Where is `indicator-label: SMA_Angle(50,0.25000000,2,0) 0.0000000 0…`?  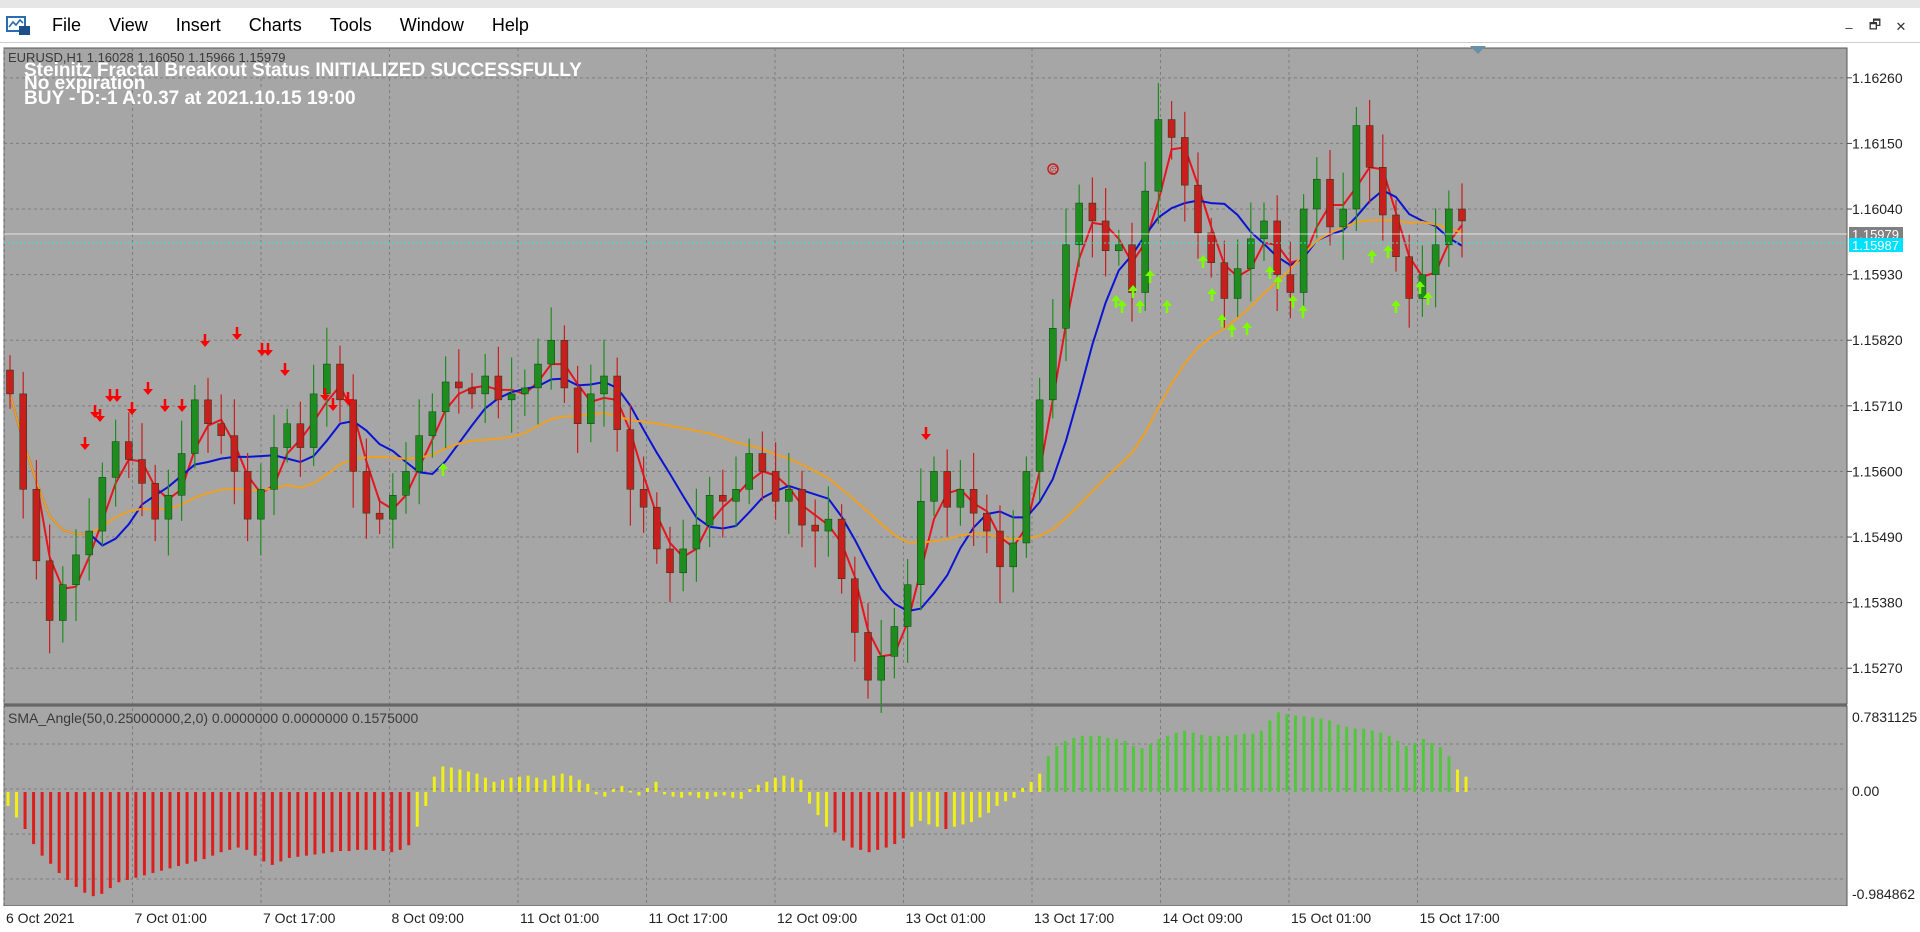 indicator-label: SMA_Angle(50,0.25000000,2,0) 0.0000000 0… is located at coordinates (213, 718).